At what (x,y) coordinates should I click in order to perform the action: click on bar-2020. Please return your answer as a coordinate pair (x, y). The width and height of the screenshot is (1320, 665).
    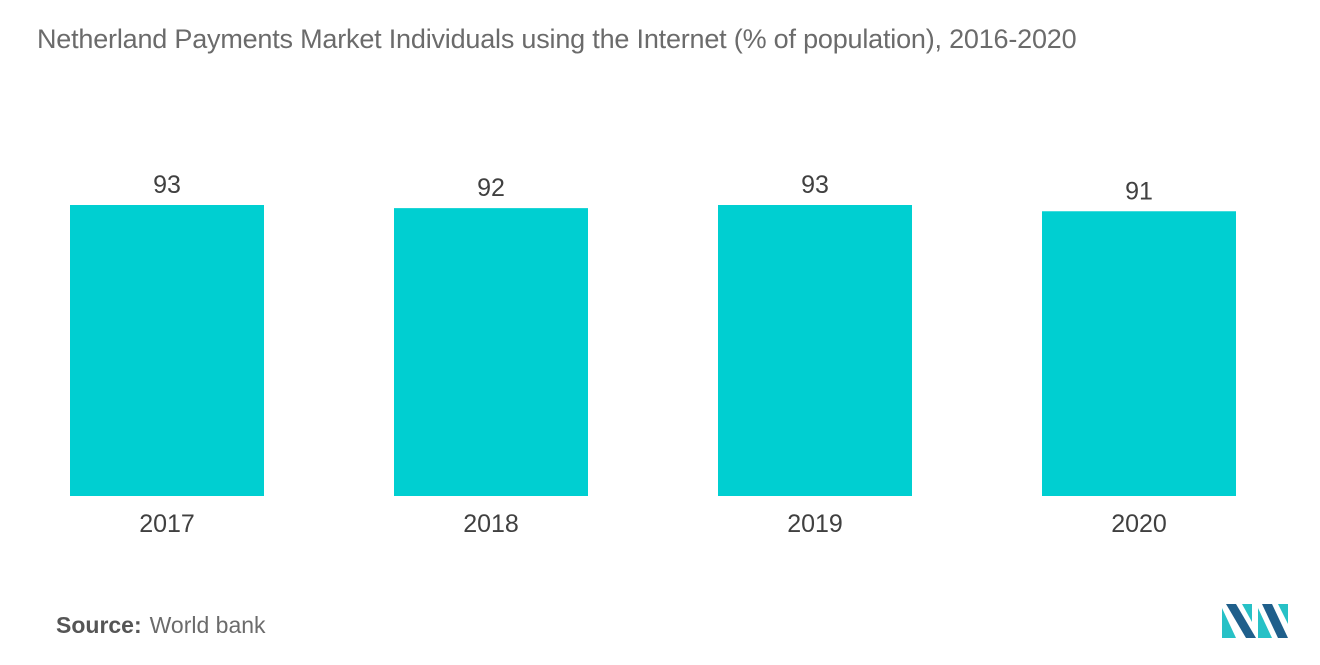
    Looking at the image, I should click on (1139, 354).